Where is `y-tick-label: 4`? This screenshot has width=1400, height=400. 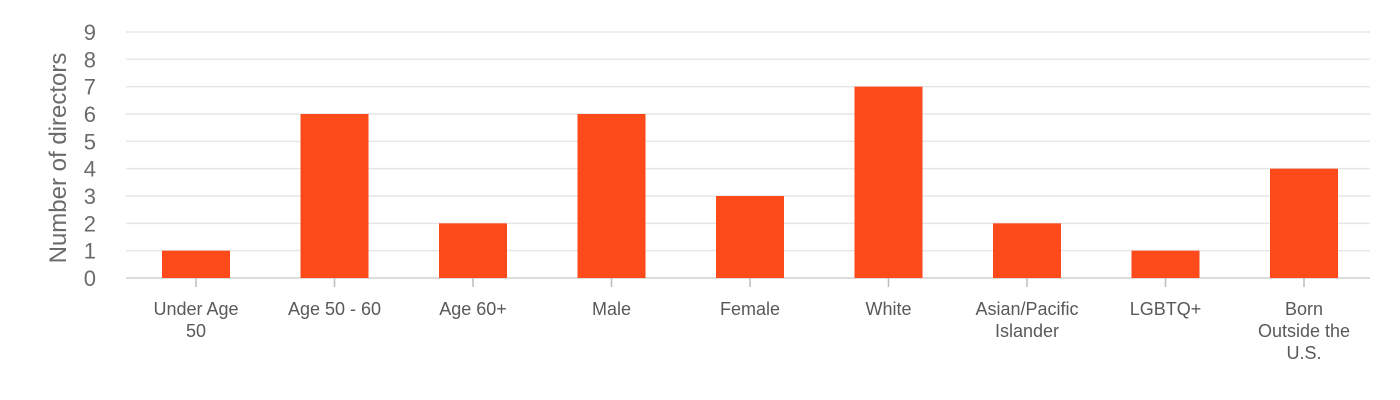 y-tick-label: 4 is located at coordinates (90, 169).